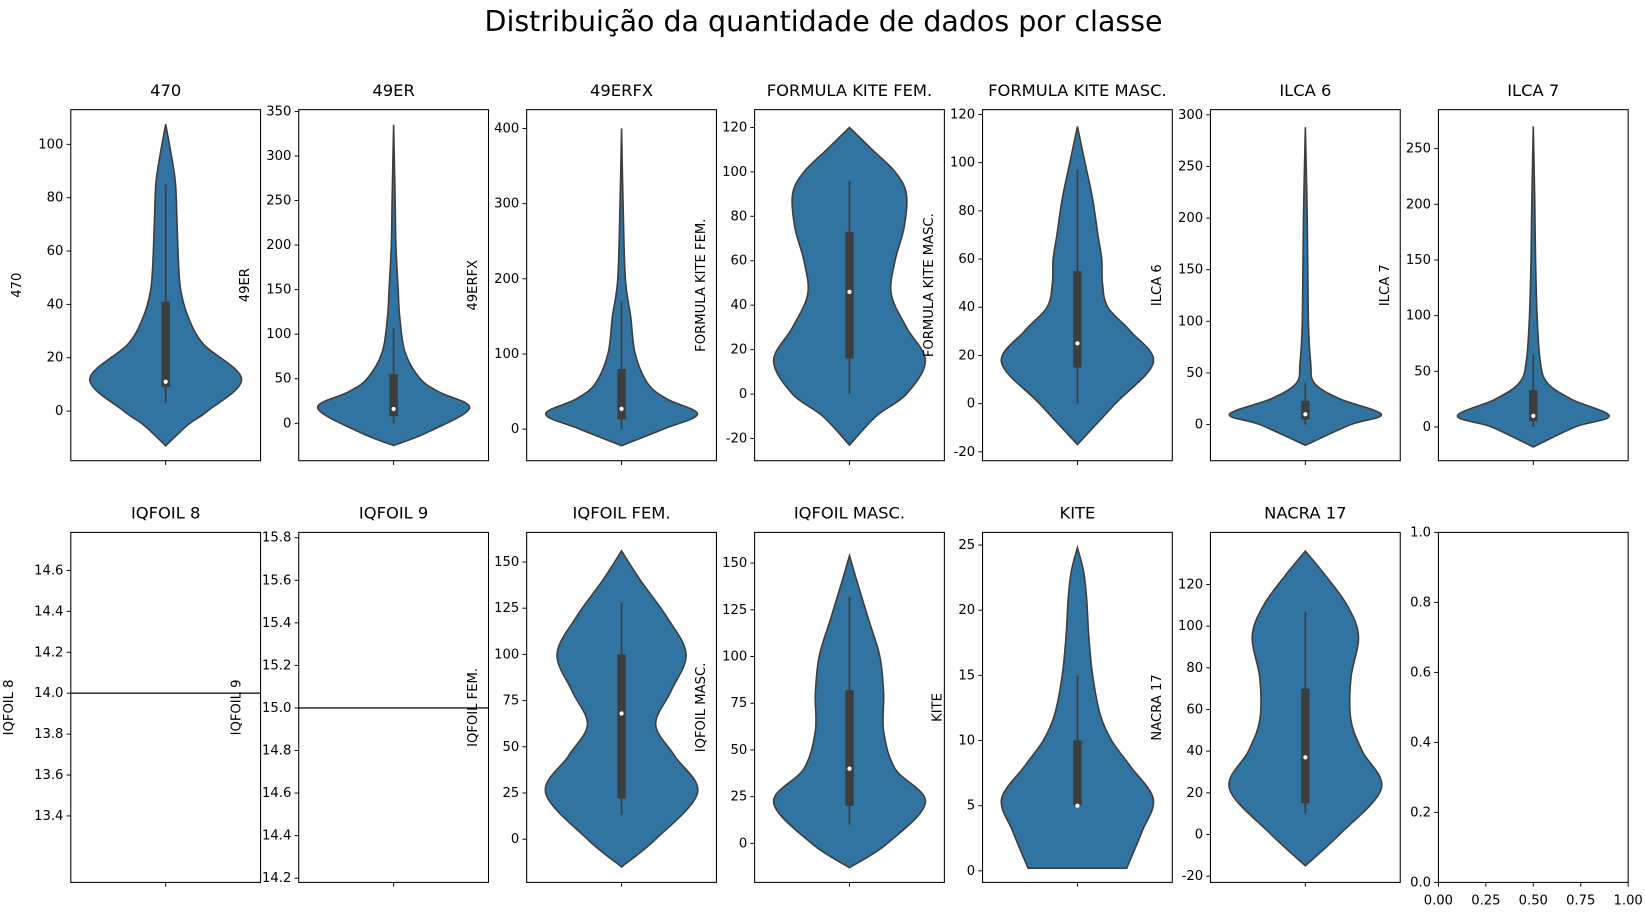  Describe the element at coordinates (276, 538) in the screenshot. I see `y-tick-label: 15.8` at that location.